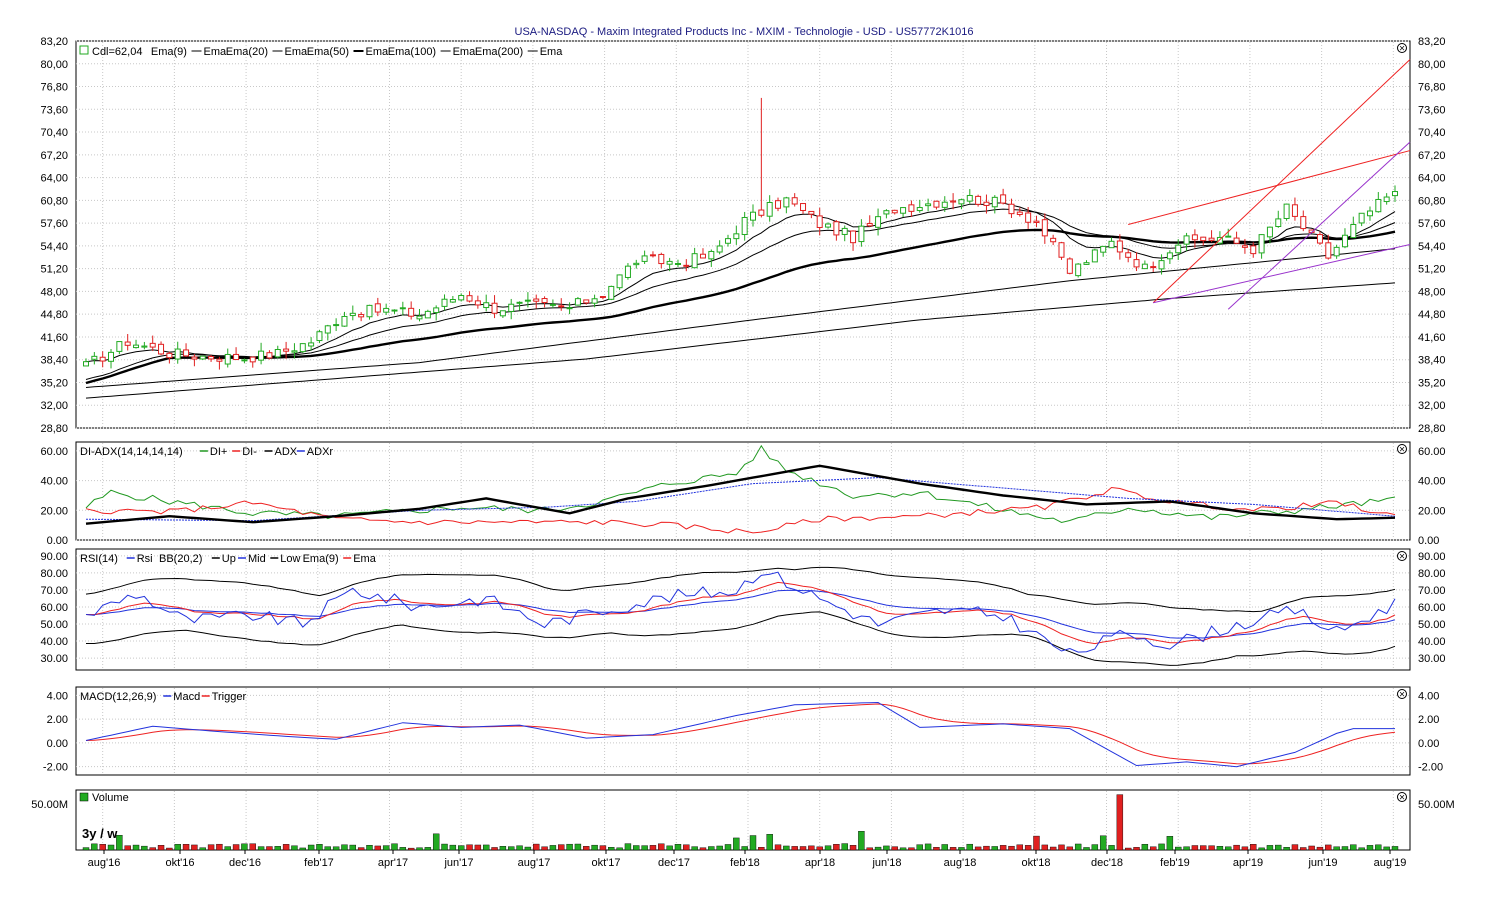 The height and width of the screenshot is (897, 1488). I want to click on adx-line, so click(740, 494).